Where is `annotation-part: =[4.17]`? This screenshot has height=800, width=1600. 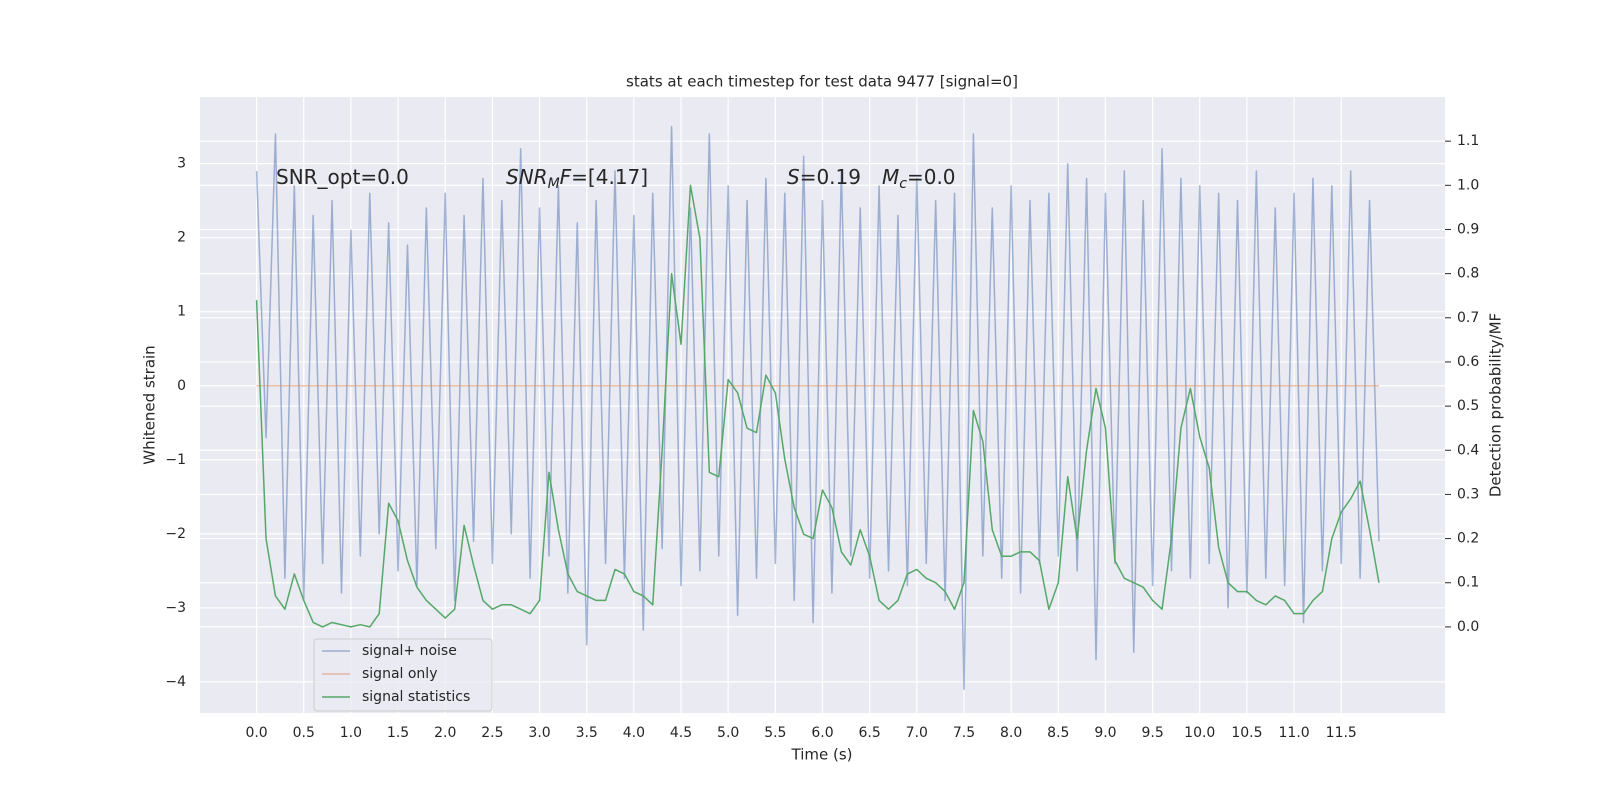
annotation-part: =[4.17] is located at coordinates (609, 177).